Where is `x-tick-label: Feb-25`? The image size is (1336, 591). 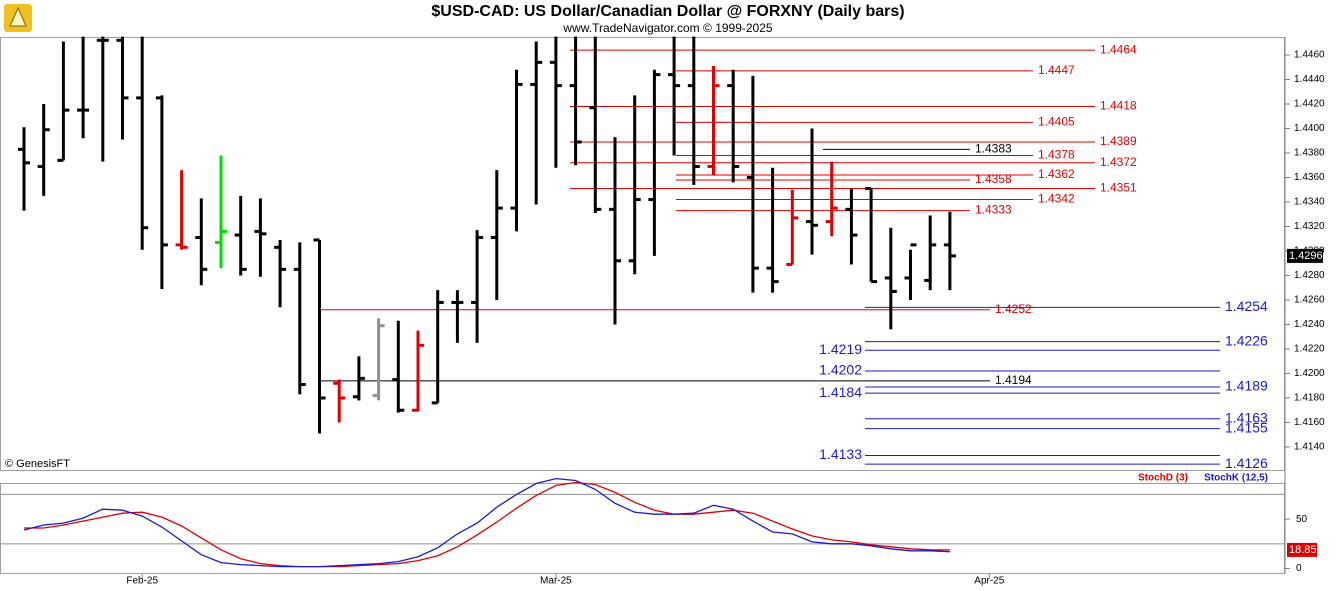 x-tick-label: Feb-25 is located at coordinates (142, 581).